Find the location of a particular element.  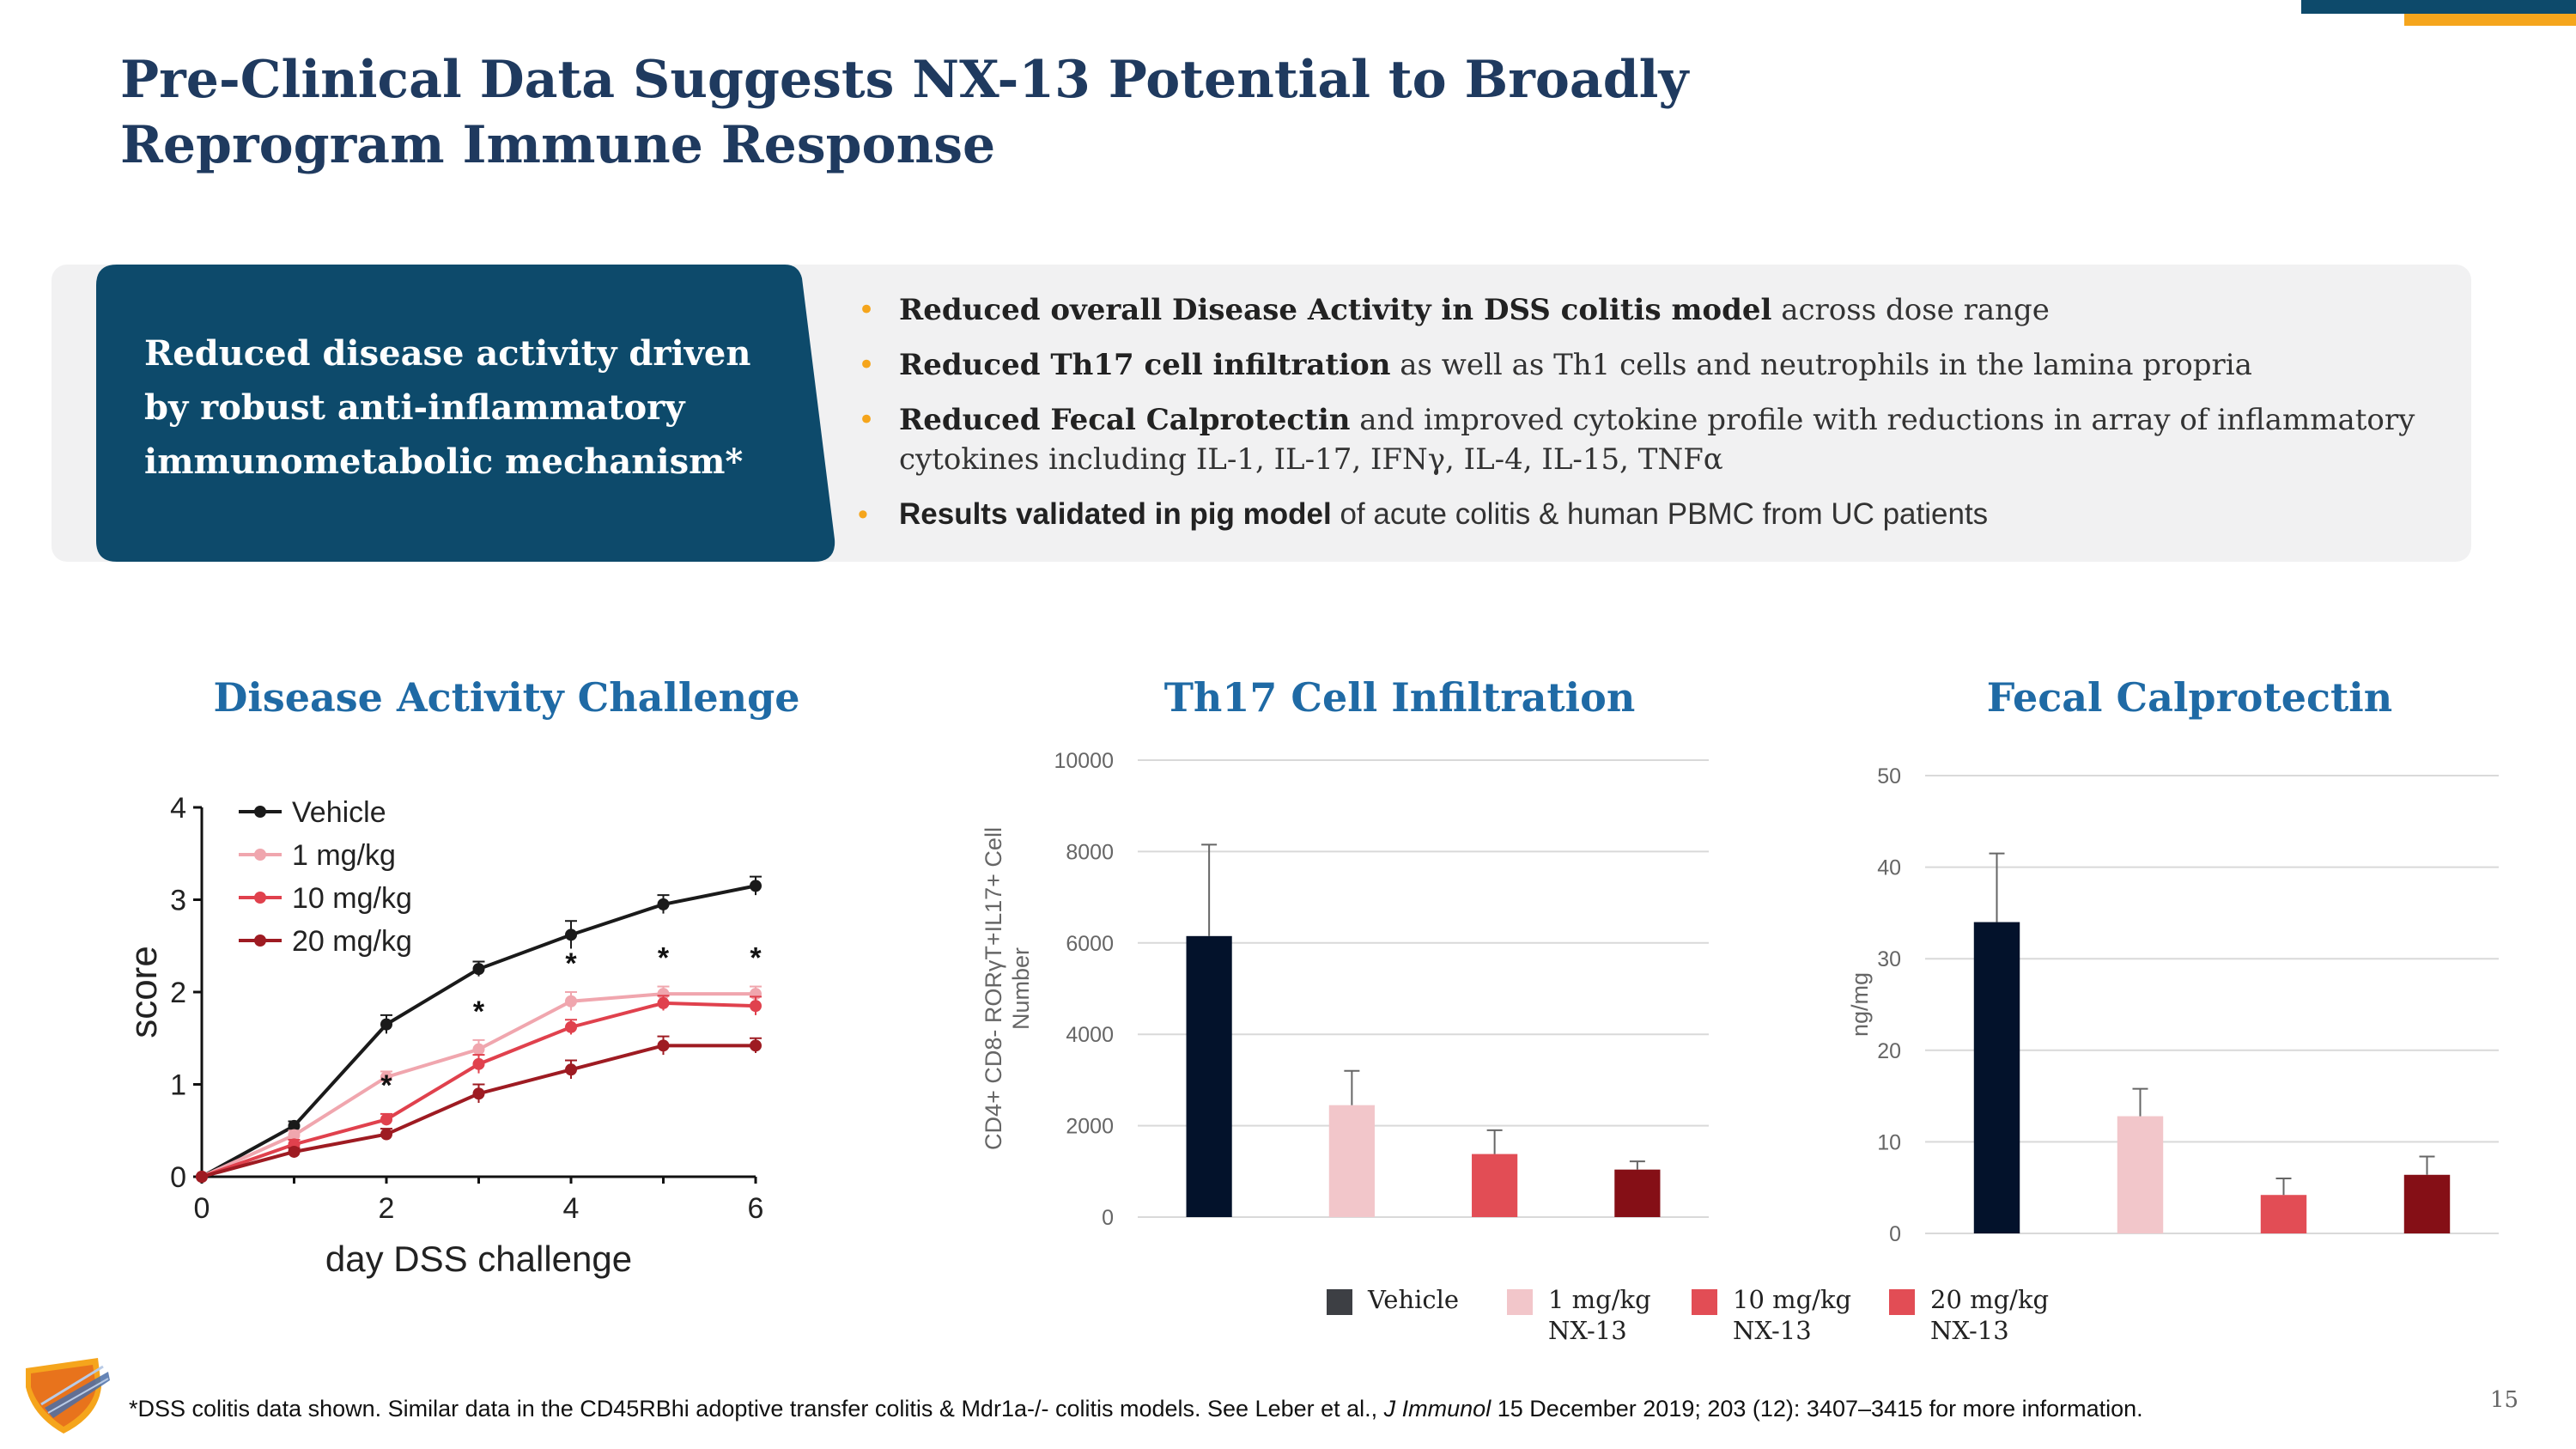

y-tick-label: 30 is located at coordinates (1889, 959).